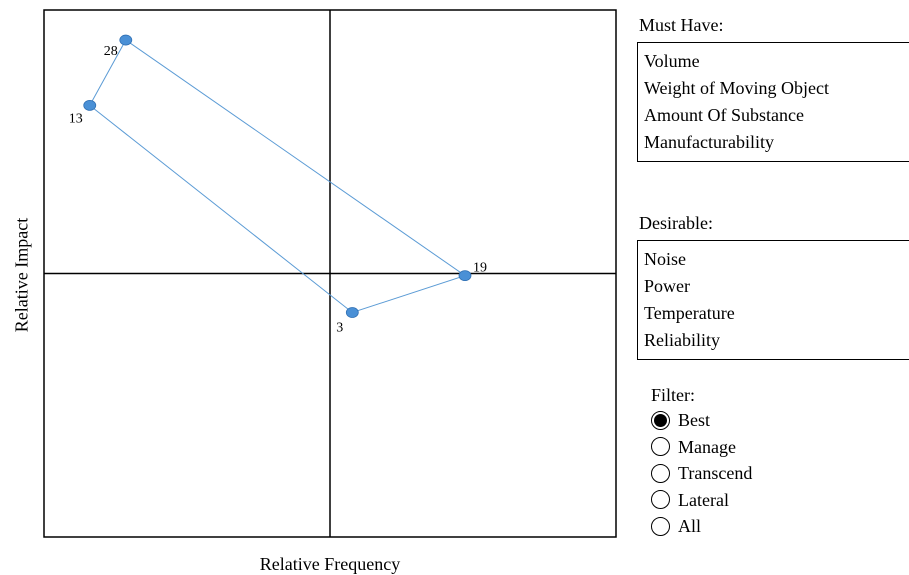  Describe the element at coordinates (660, 447) in the screenshot. I see `radio-button-manage` at that location.